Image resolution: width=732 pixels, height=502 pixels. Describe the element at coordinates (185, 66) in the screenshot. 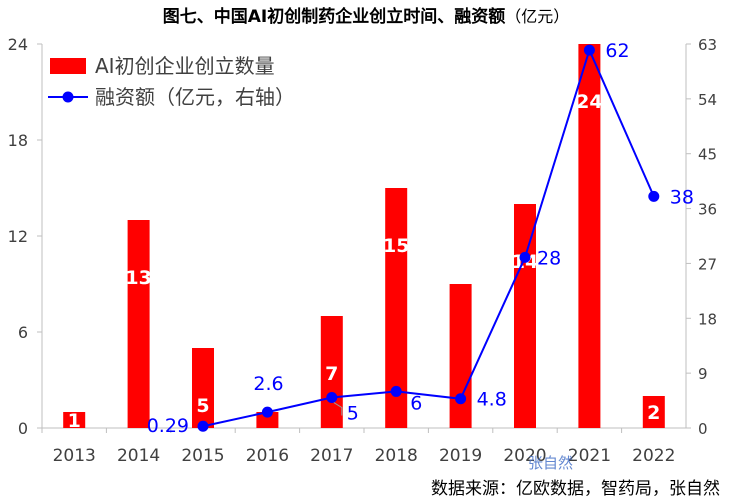

I see `legend-bar-label: AI初创企业创立数量` at that location.